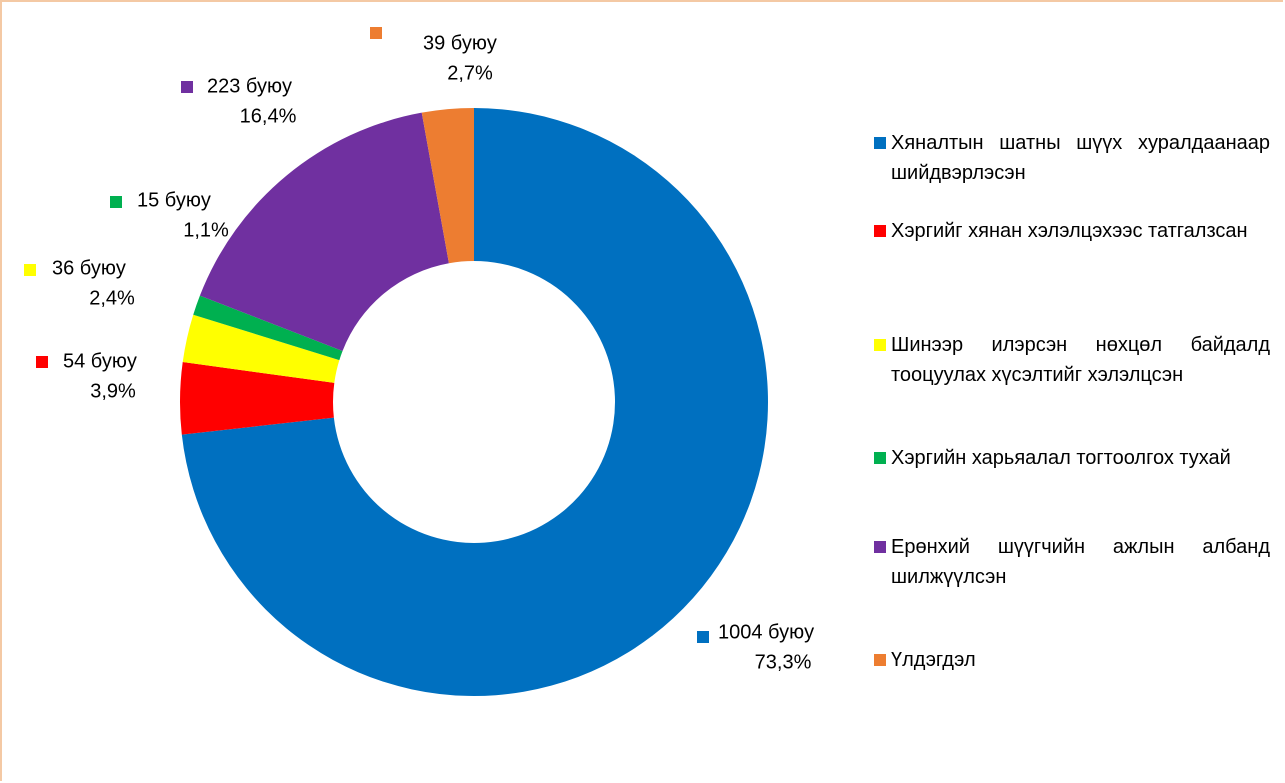 The height and width of the screenshot is (783, 1285). What do you see at coordinates (1072, 660) in the screenshot?
I see `legend-entry: Үлдэгдэл` at bounding box center [1072, 660].